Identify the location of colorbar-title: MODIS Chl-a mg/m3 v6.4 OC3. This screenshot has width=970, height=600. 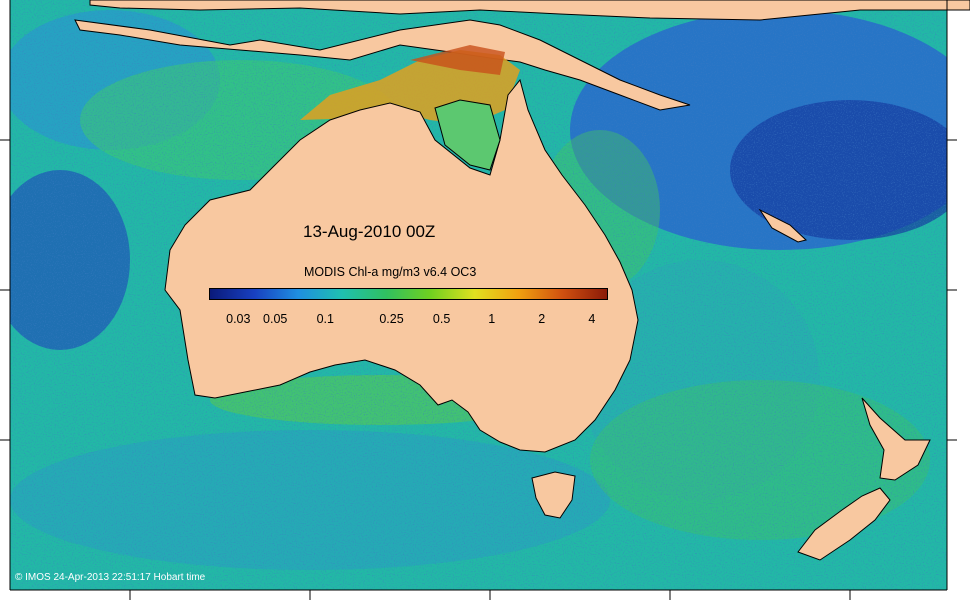
(390, 272).